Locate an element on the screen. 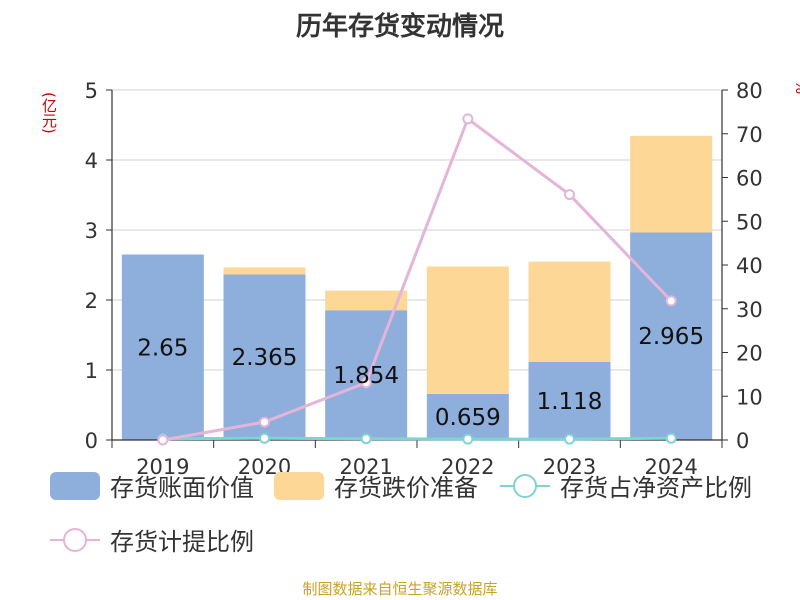 The height and width of the screenshot is (600, 800). legend-item-impairment: 存货跌价准备 is located at coordinates (376, 485).